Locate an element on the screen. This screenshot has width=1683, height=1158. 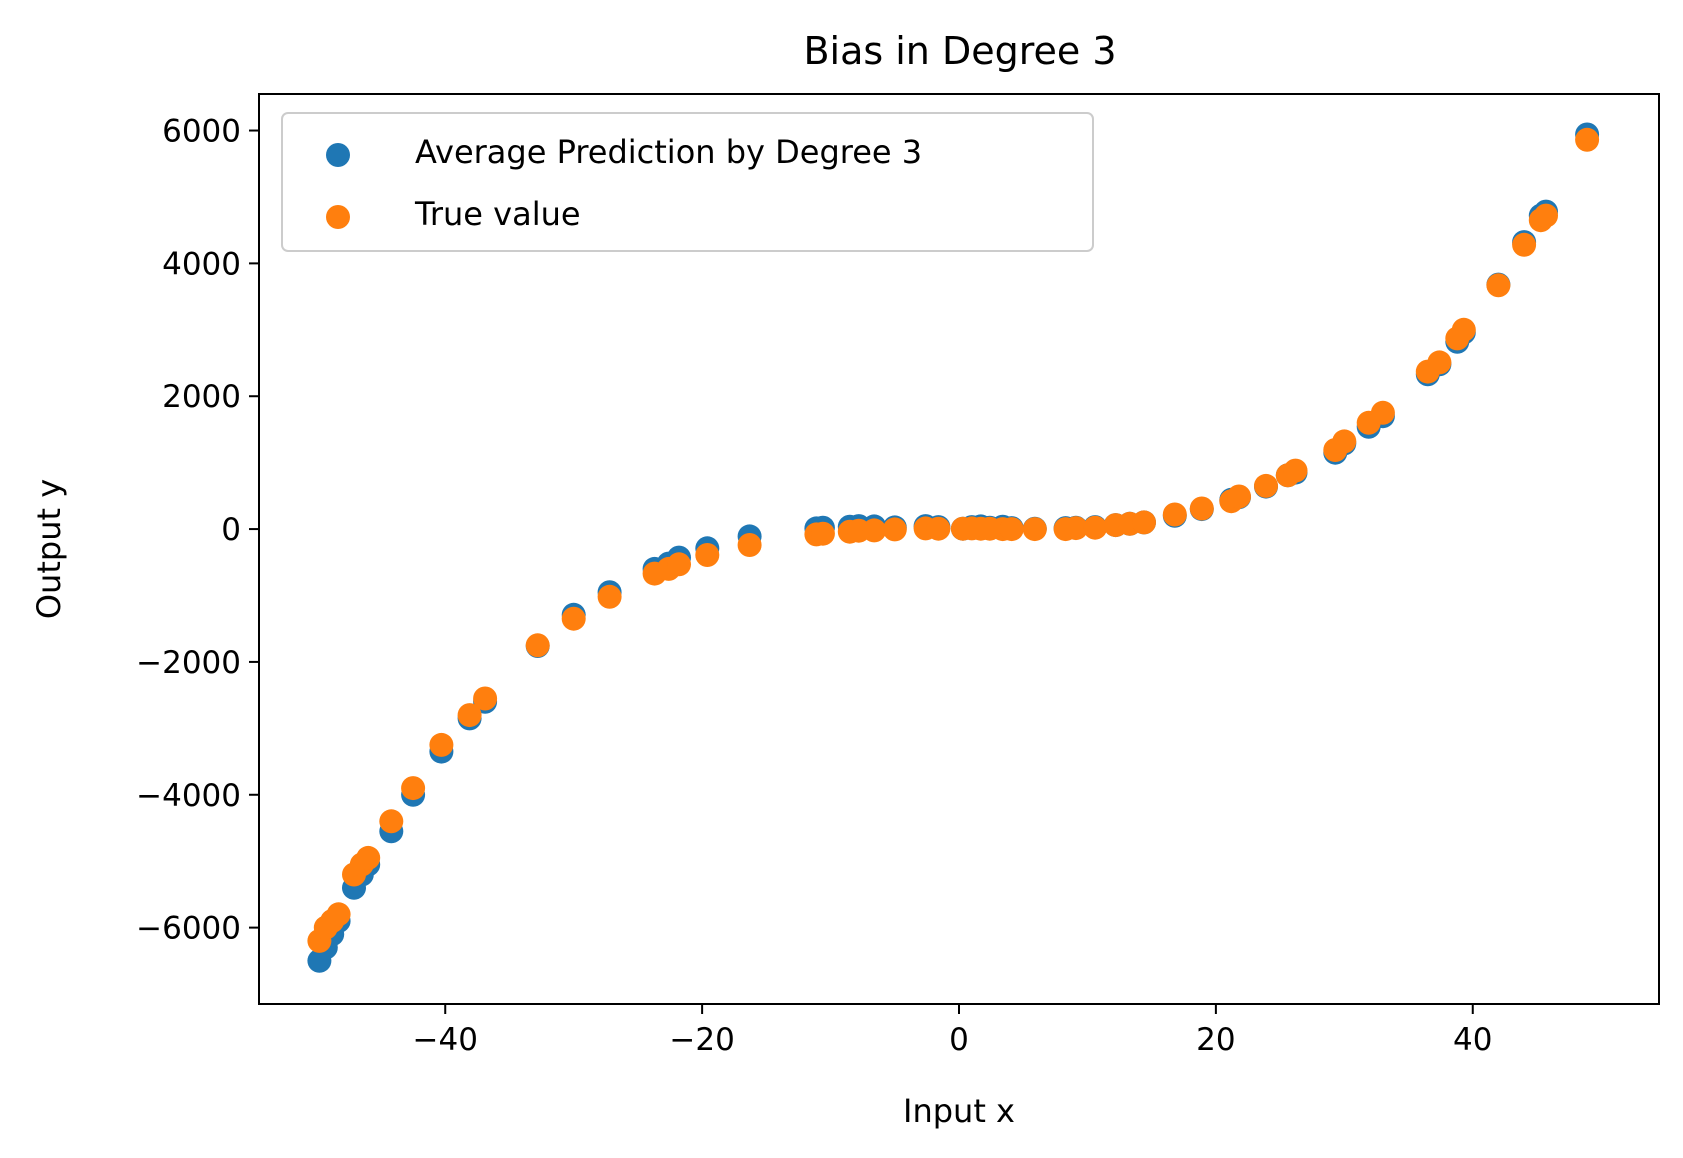
x-tick-label: −40 is located at coordinates (445, 1040).